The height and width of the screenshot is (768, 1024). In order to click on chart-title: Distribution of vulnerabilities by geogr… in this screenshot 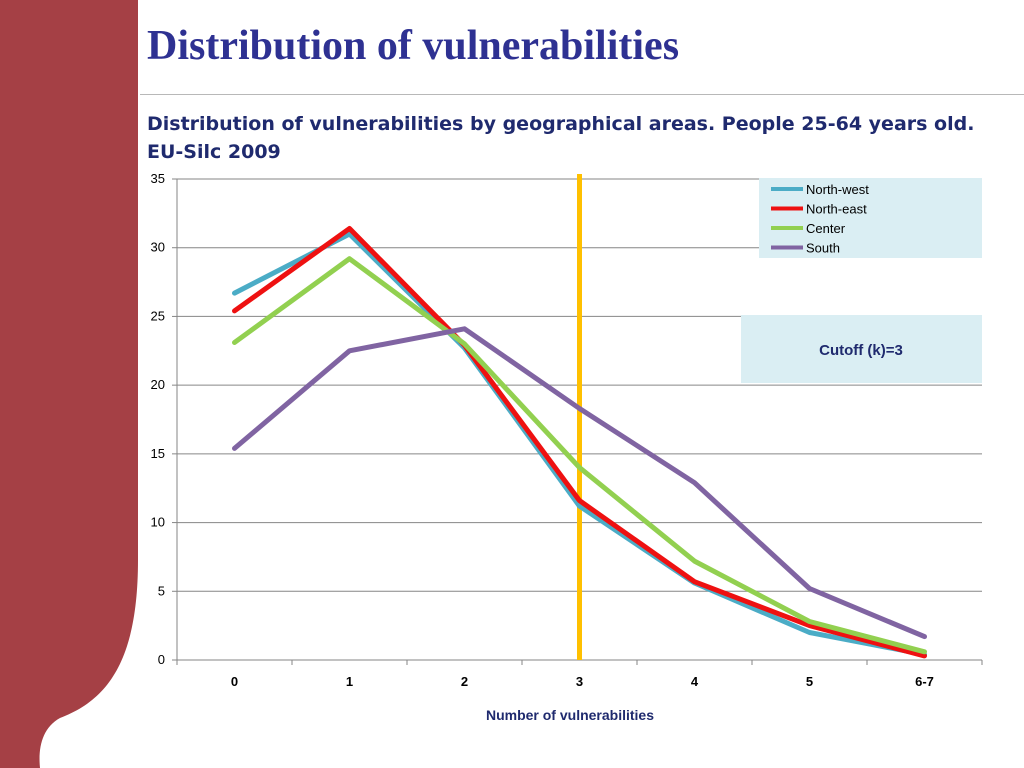, I will do `click(561, 138)`.